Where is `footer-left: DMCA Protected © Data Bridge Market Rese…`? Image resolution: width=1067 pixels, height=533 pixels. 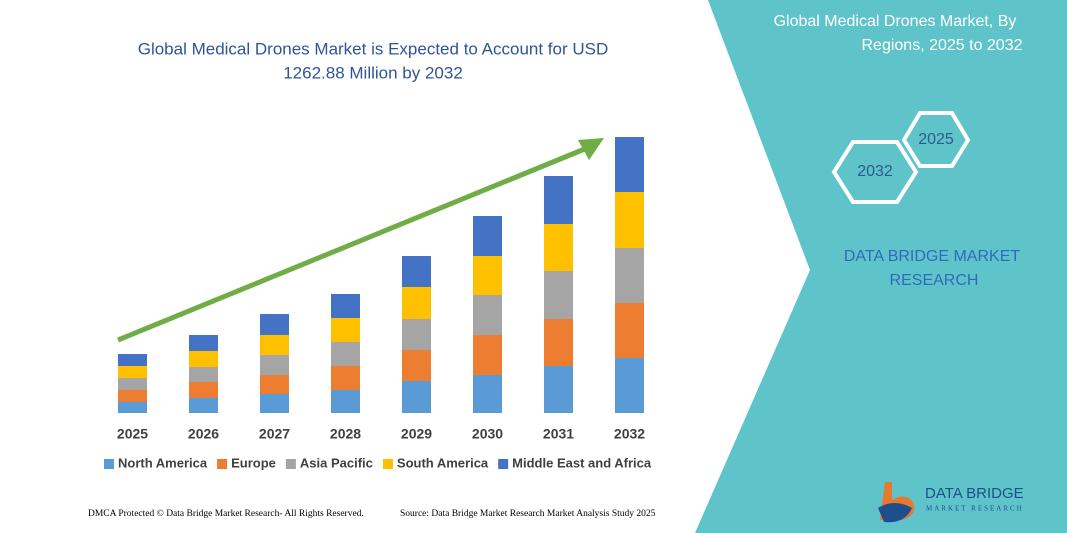
footer-left: DMCA Protected © Data Bridge Market Rese… is located at coordinates (226, 513).